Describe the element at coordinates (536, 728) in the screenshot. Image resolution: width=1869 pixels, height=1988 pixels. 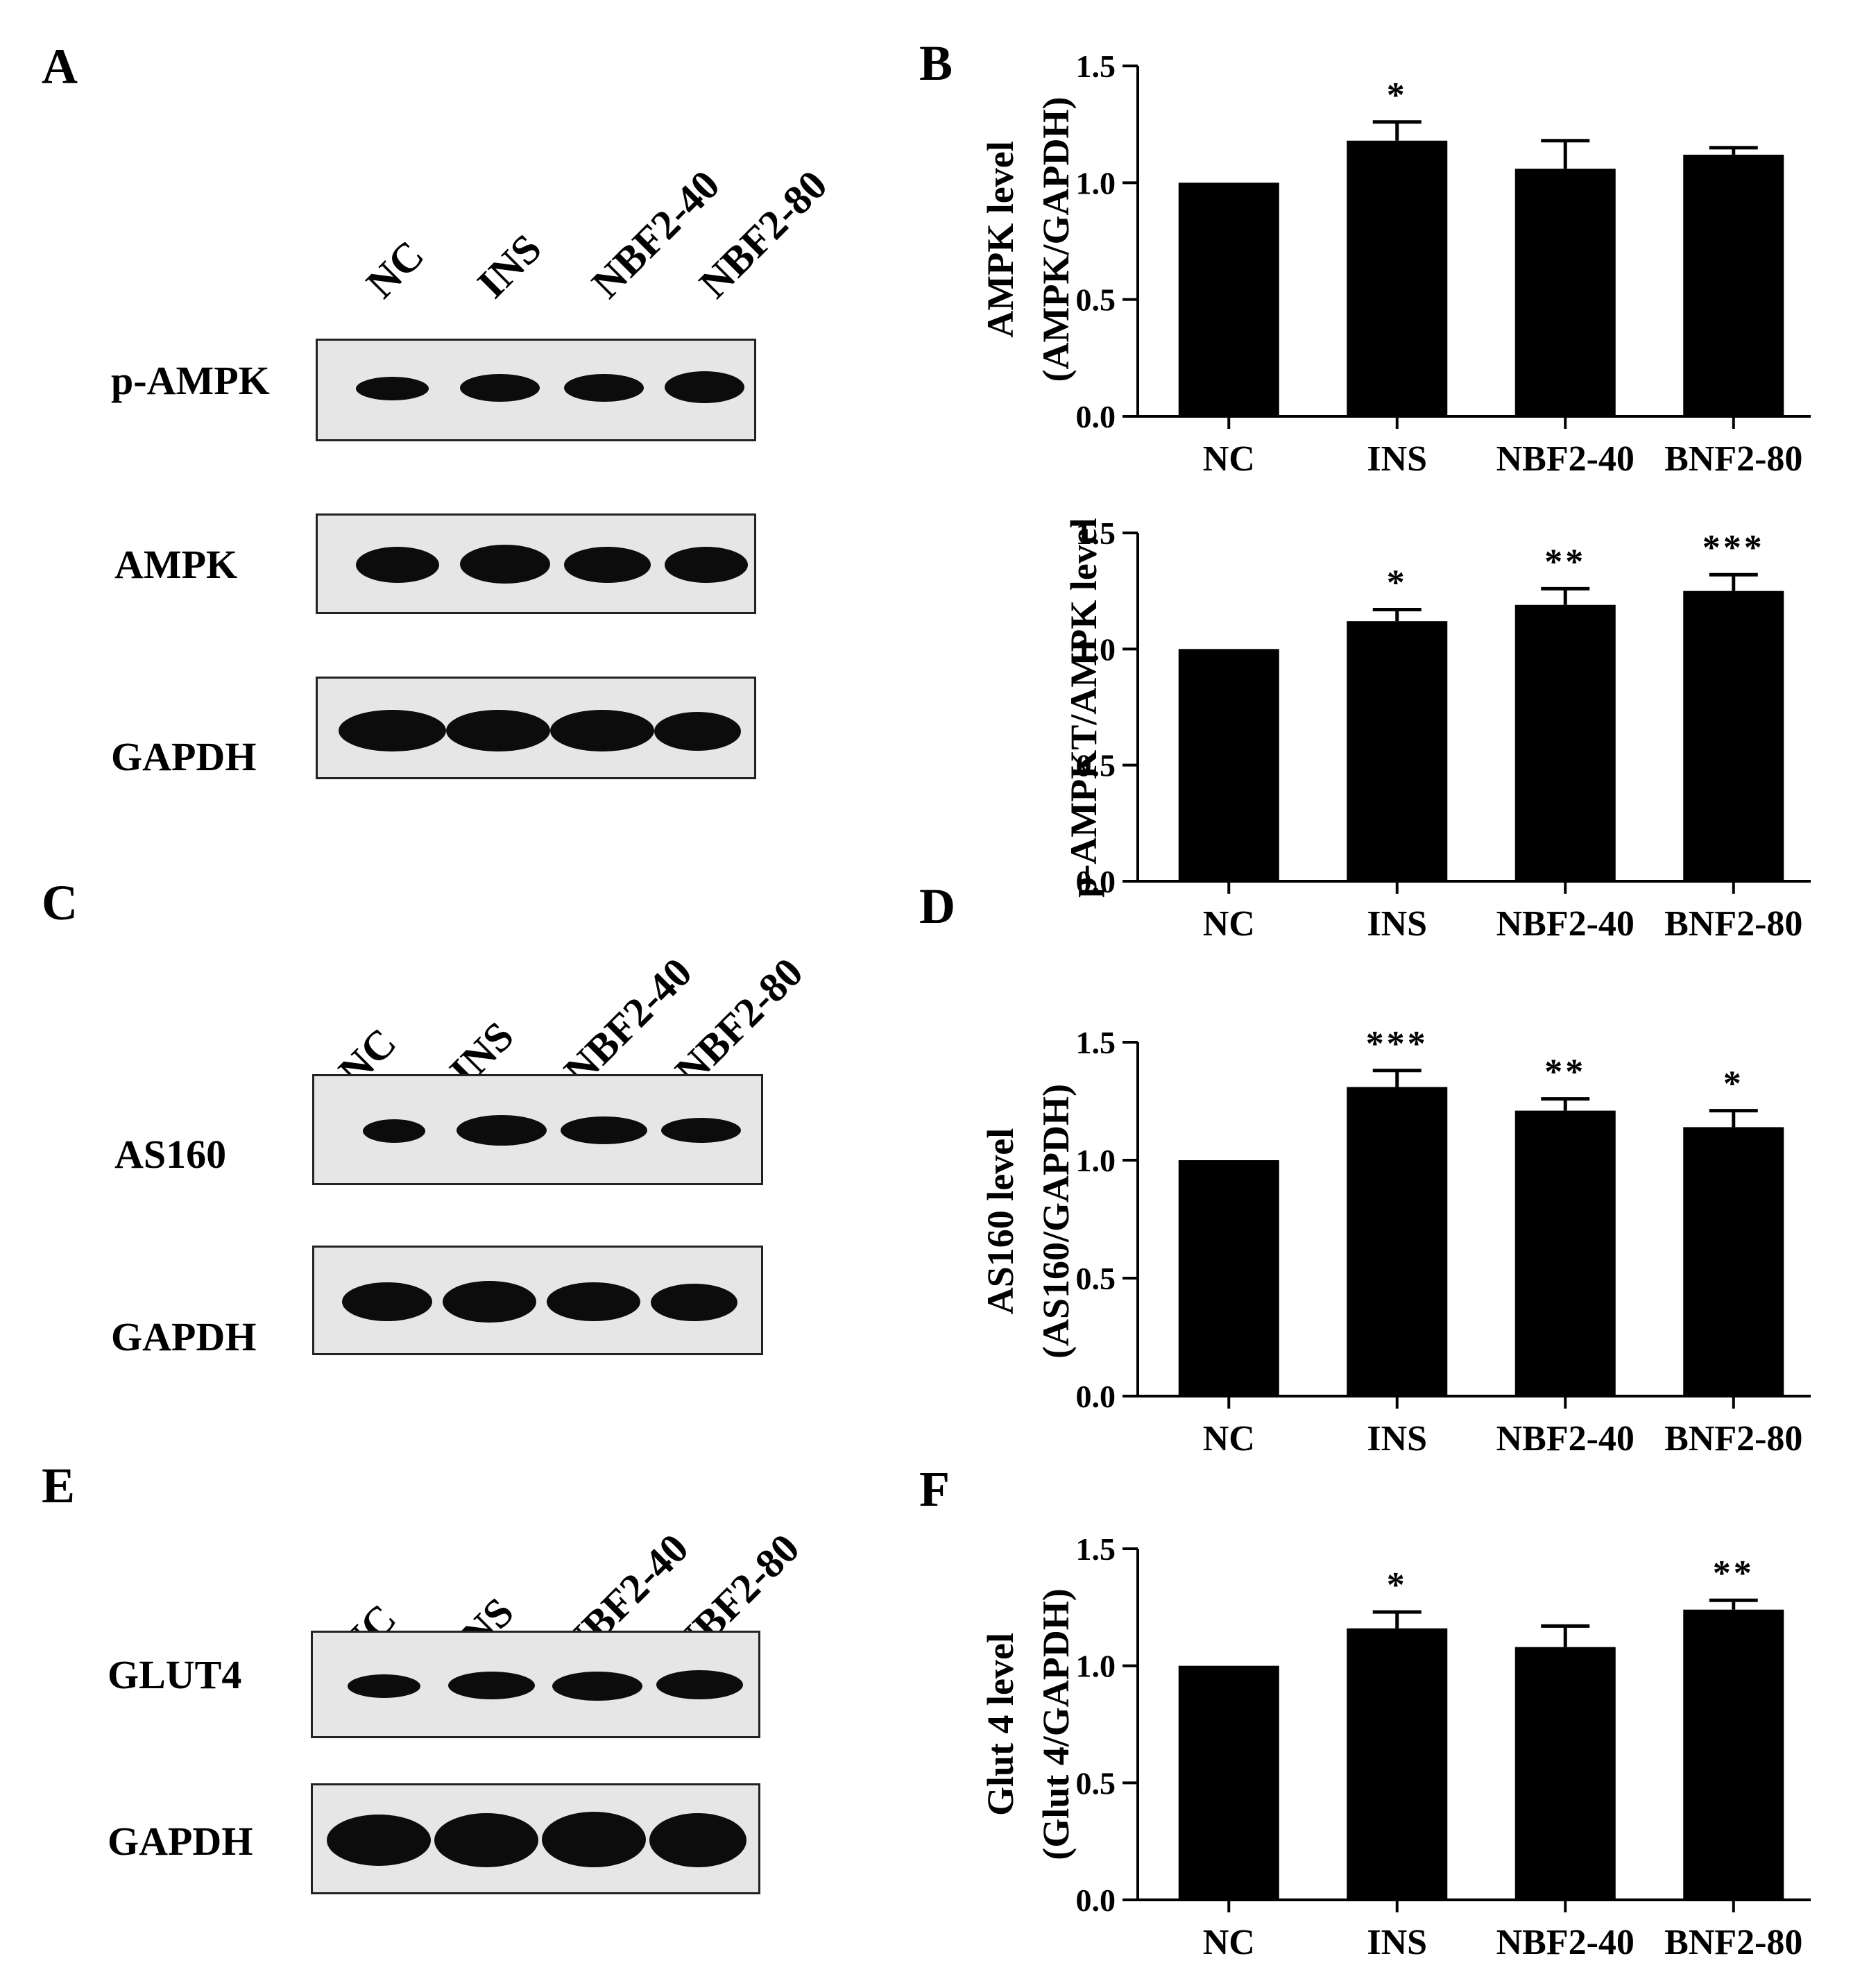
I see `blot-strip-gapdh-a` at that location.